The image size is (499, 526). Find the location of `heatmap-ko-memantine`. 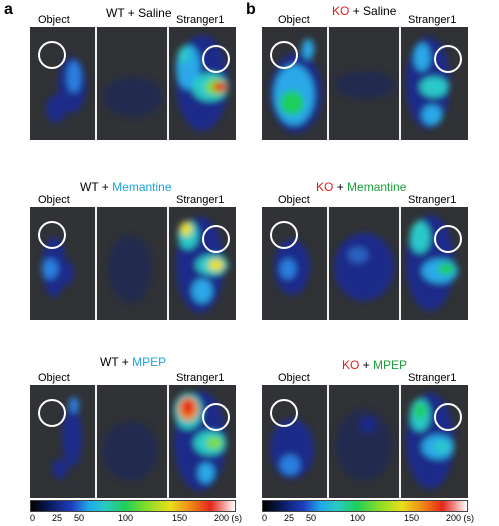

heatmap-ko-memantine is located at coordinates (365, 263).